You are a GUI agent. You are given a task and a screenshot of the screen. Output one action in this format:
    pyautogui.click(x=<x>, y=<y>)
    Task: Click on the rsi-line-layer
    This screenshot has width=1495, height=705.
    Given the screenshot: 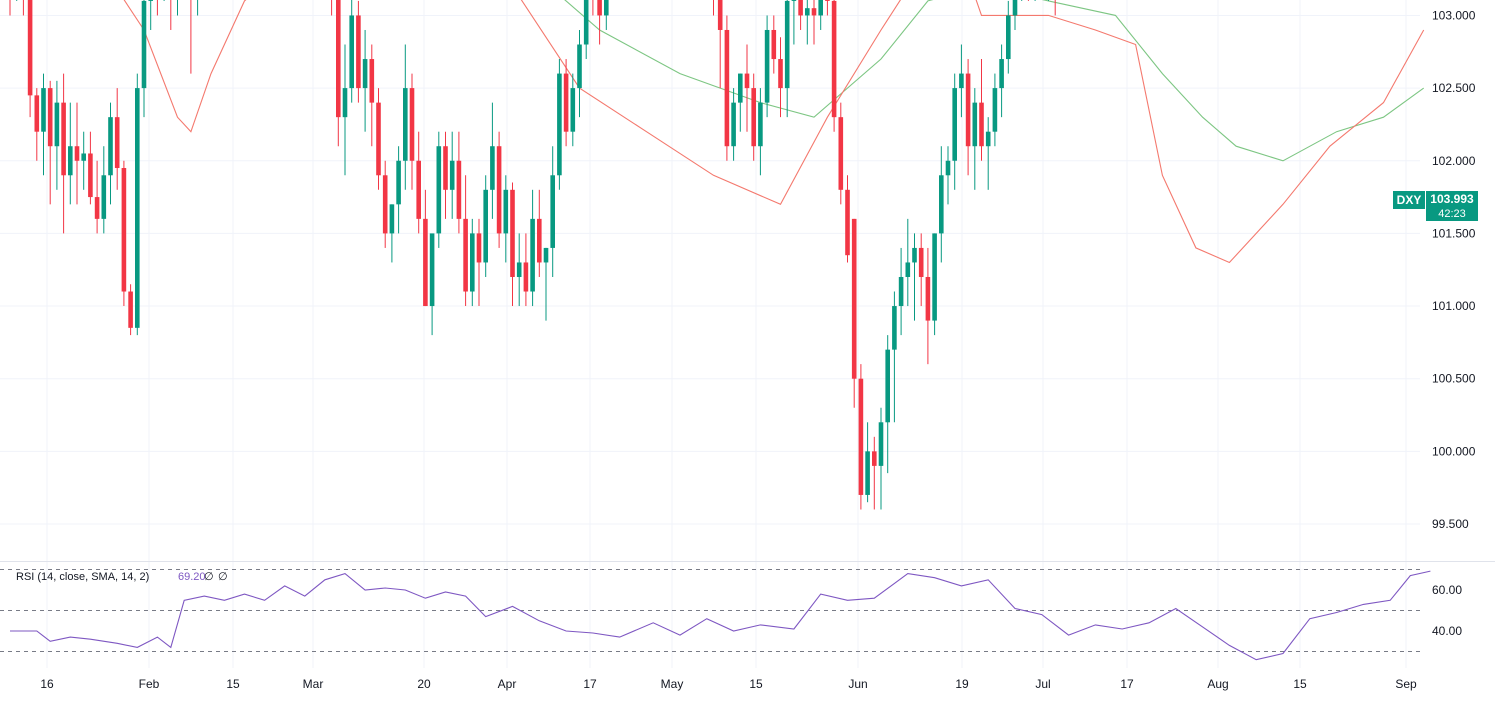 What is the action you would take?
    pyautogui.click(x=720, y=615)
    